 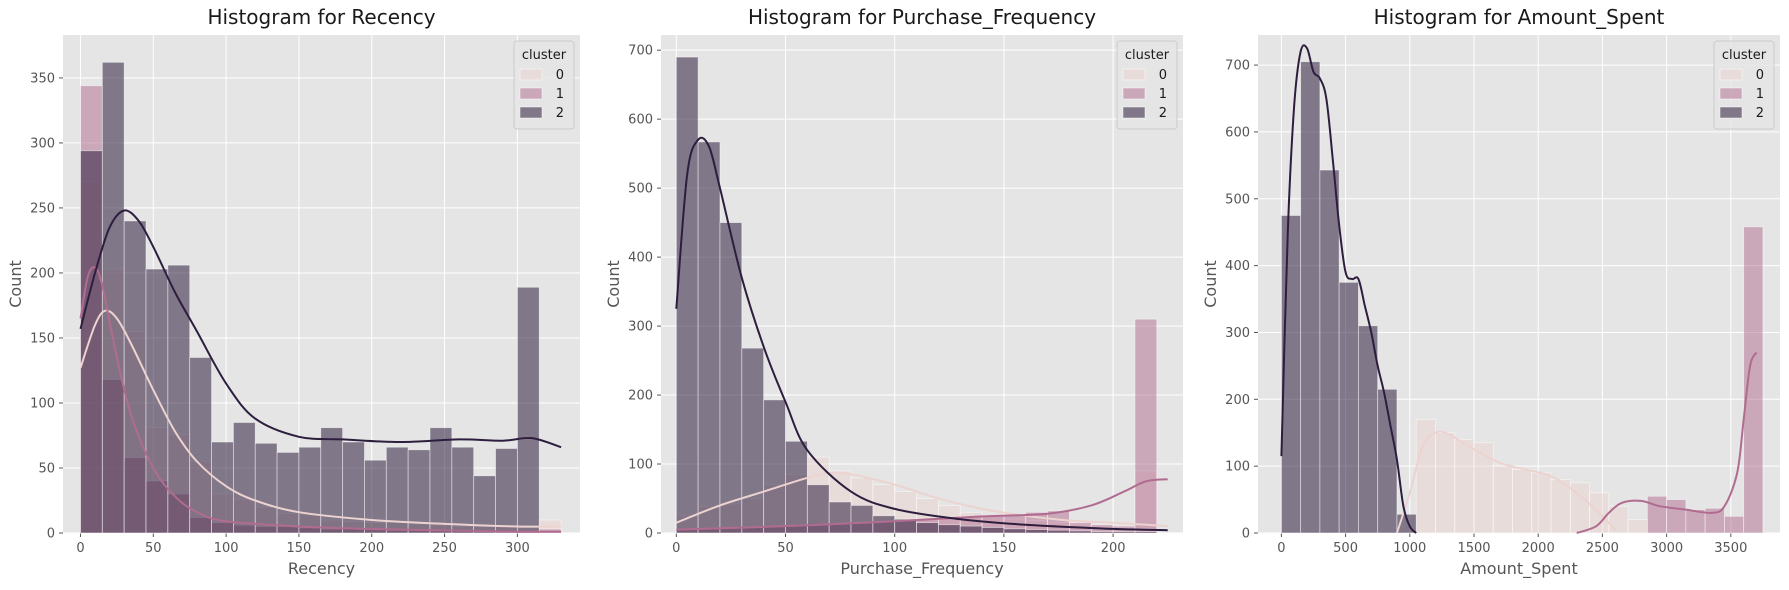 I want to click on y-tick-label: 50, so click(x=46, y=468).